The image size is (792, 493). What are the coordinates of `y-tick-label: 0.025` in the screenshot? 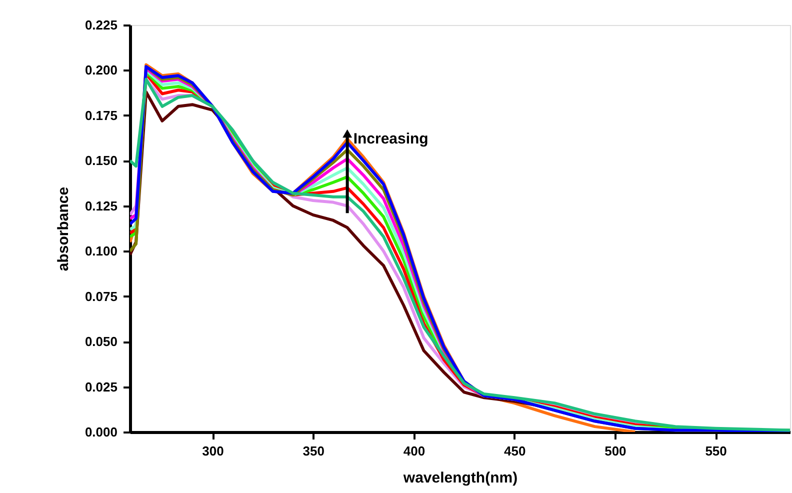 It's located at (101, 386).